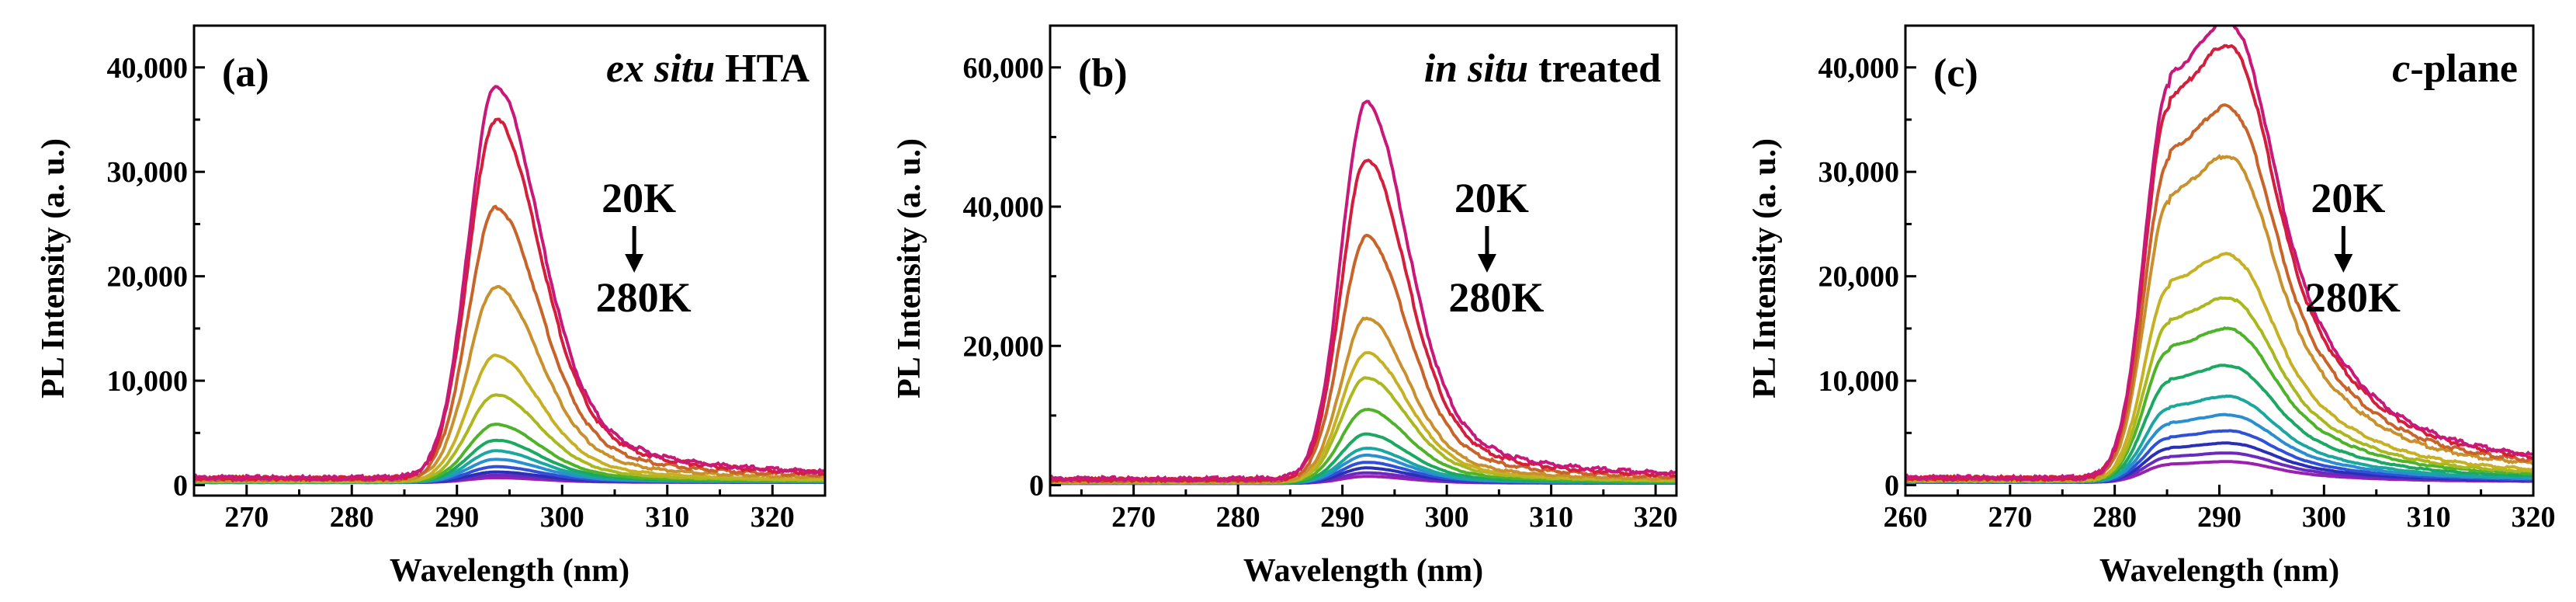 The height and width of the screenshot is (602, 2576). What do you see at coordinates (2401, 69) in the screenshot?
I see `panel-title-italic: c` at bounding box center [2401, 69].